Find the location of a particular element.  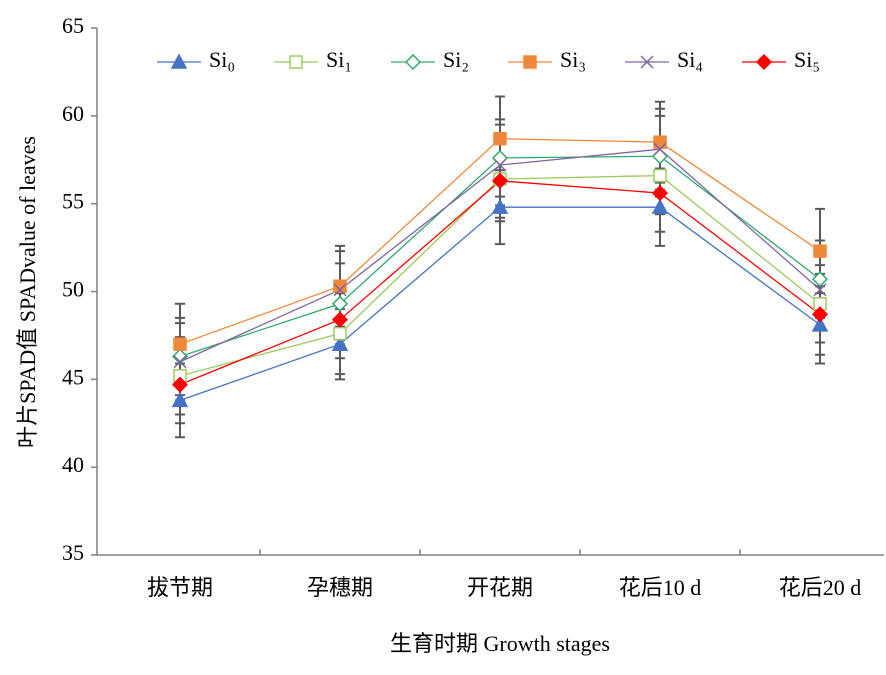

y-tick-label: 50 is located at coordinates (73, 289).